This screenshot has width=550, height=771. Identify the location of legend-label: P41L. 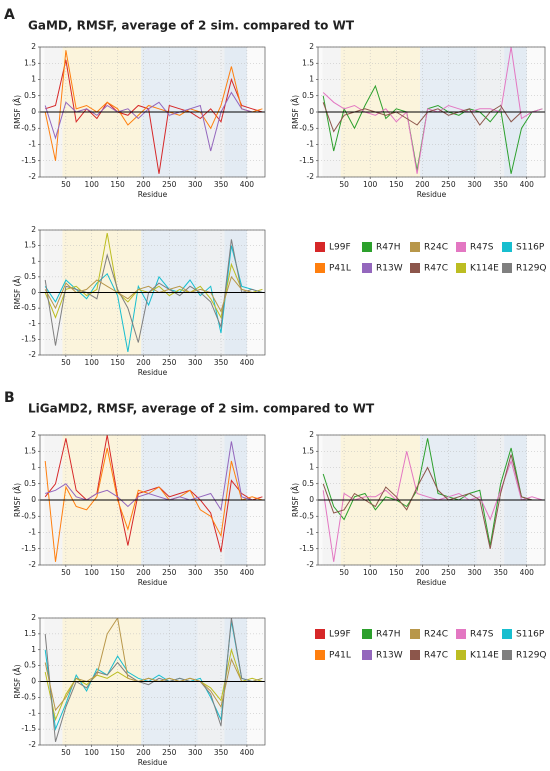
(340, 269).